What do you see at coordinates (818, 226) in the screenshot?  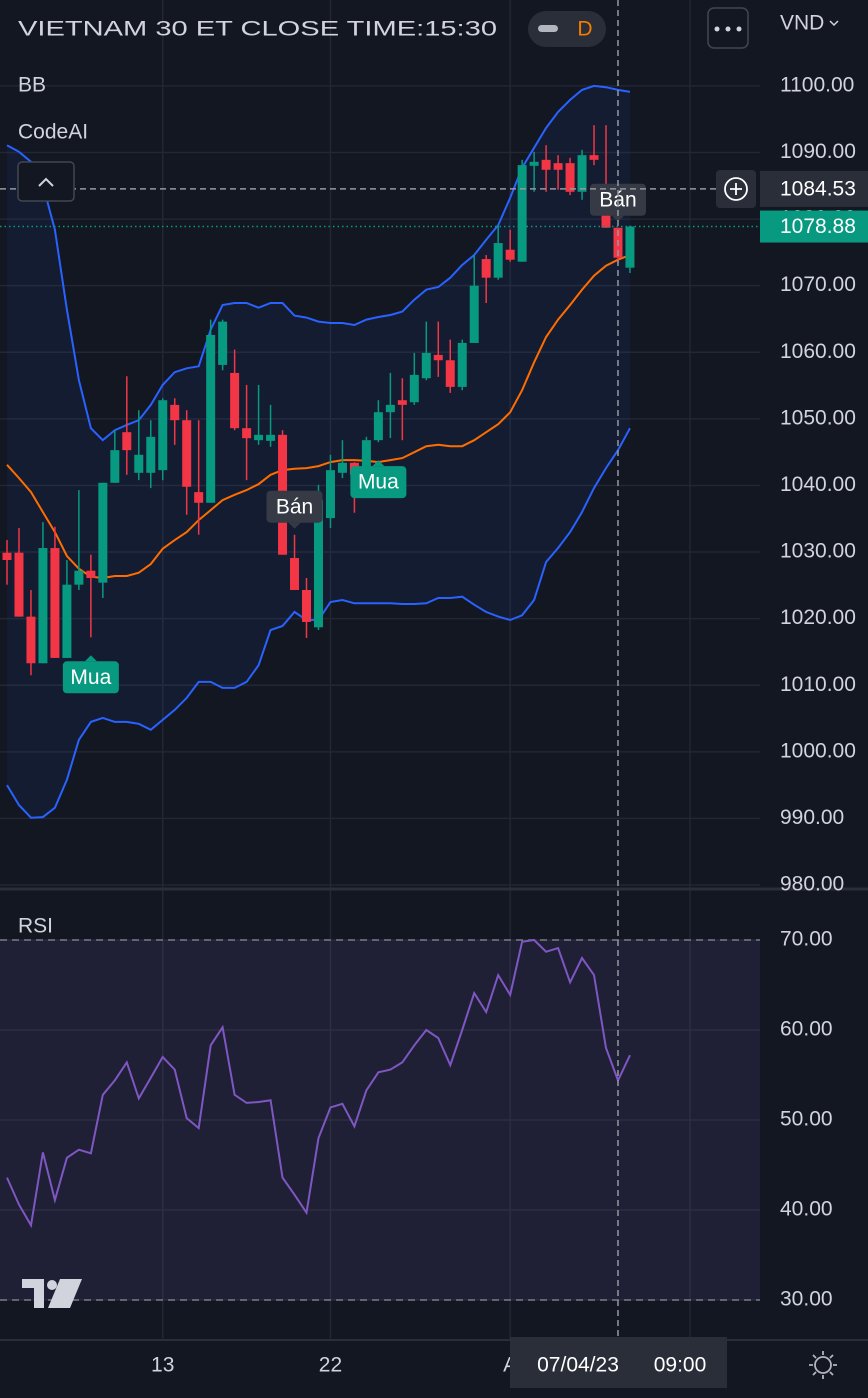 I see `last-price-label: 1078.88` at bounding box center [818, 226].